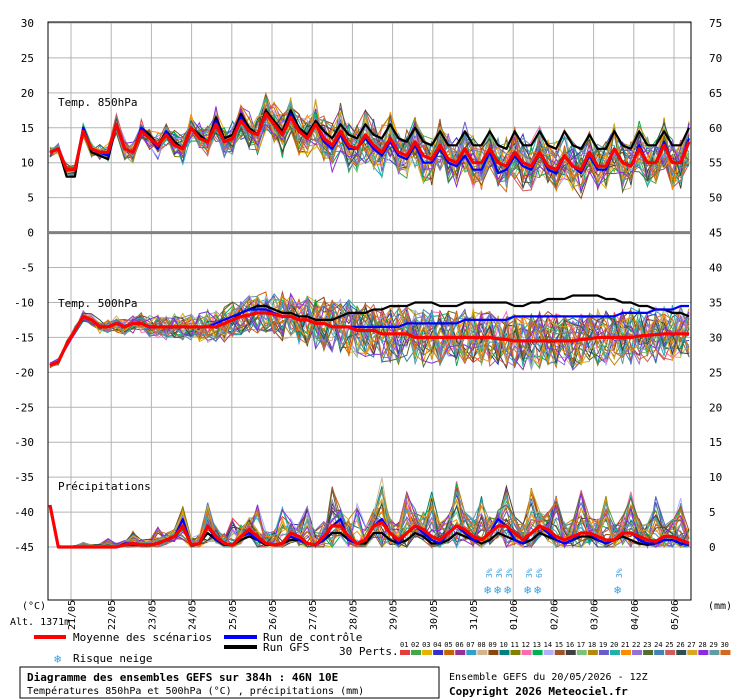  Describe the element at coordinates (448, 645) in the screenshot. I see `pert-legend-number: 05` at that location.